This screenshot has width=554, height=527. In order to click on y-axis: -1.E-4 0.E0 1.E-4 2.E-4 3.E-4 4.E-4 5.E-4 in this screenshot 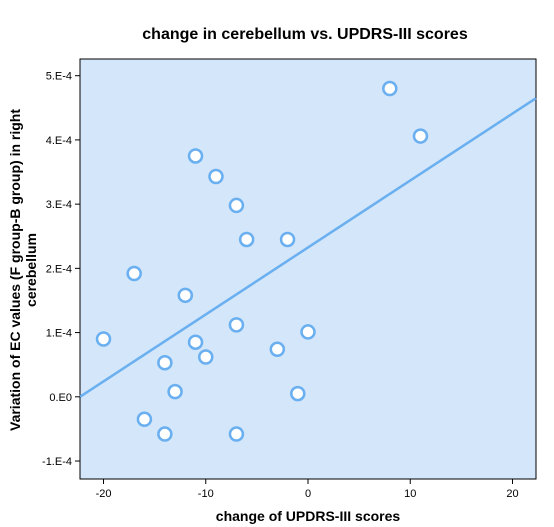, I will do `click(61, 269)`.